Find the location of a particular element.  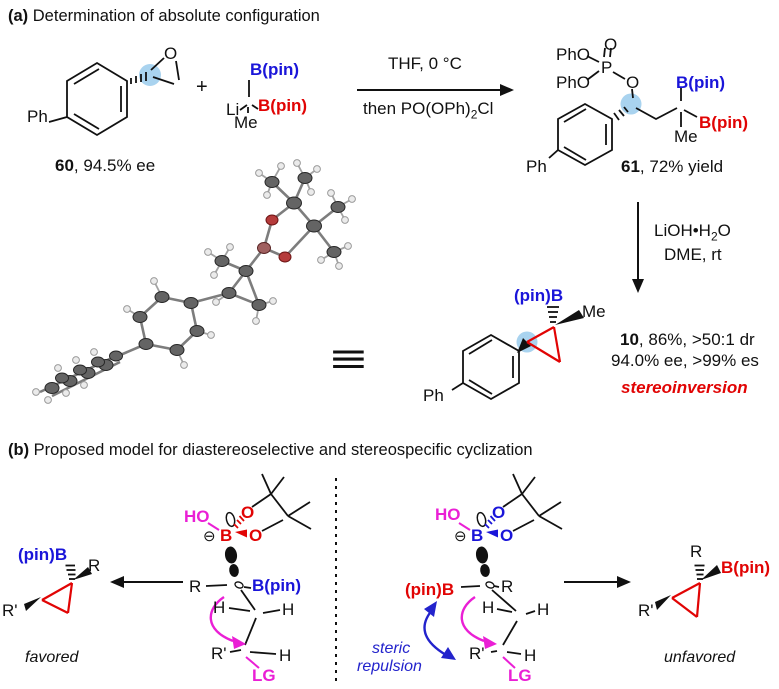

compound-61-o-double-label: O is located at coordinates (611, 44).